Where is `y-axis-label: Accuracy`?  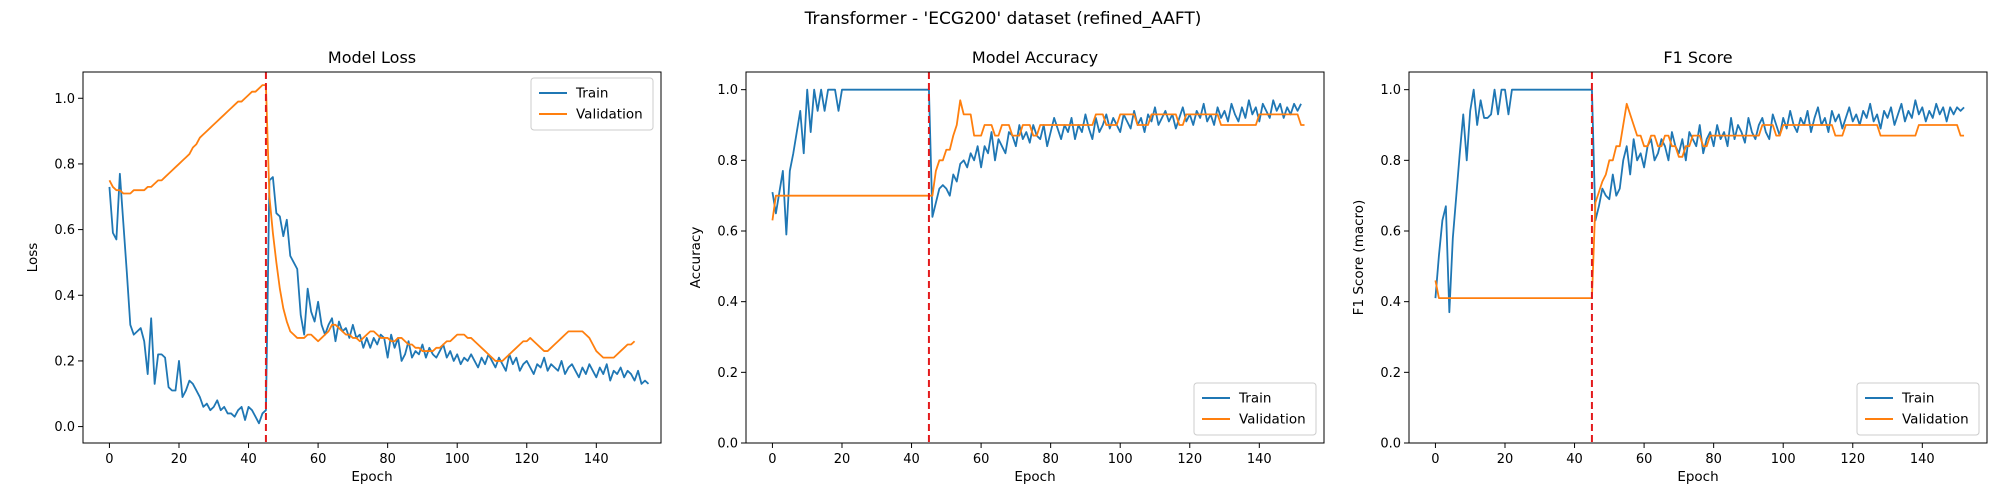
y-axis-label: Accuracy is located at coordinates (696, 258).